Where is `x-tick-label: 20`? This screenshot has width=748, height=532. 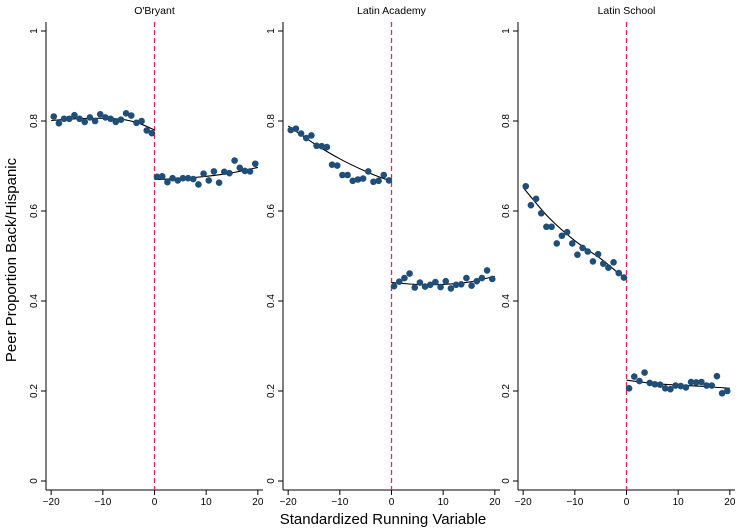 x-tick-label: 20 is located at coordinates (258, 502).